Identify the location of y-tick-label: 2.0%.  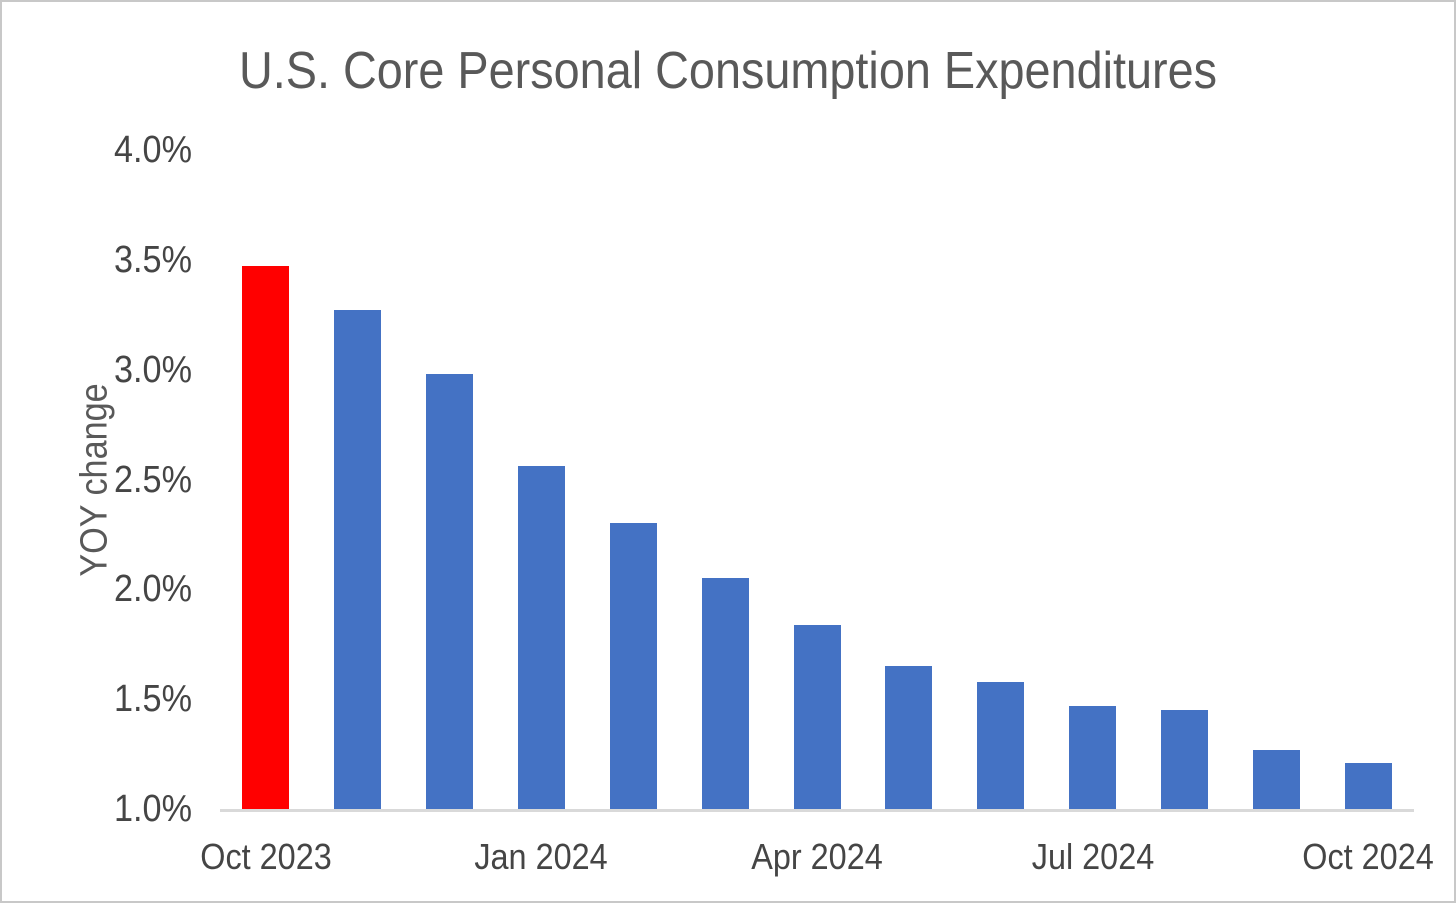
(153, 589).